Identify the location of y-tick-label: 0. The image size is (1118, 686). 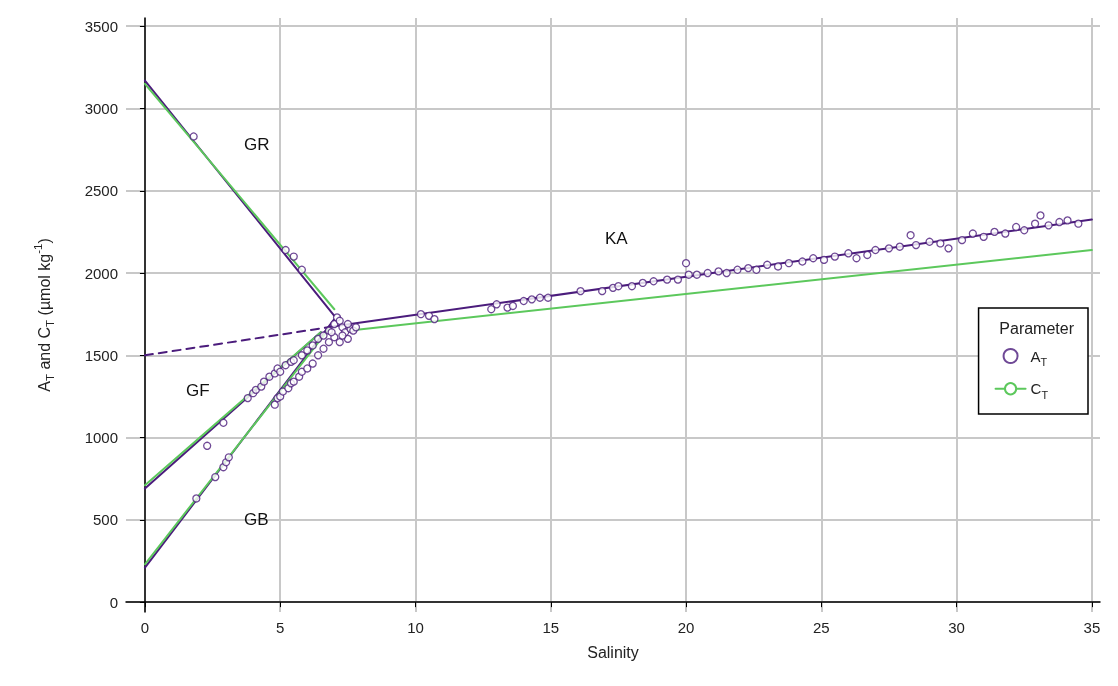
(113, 602).